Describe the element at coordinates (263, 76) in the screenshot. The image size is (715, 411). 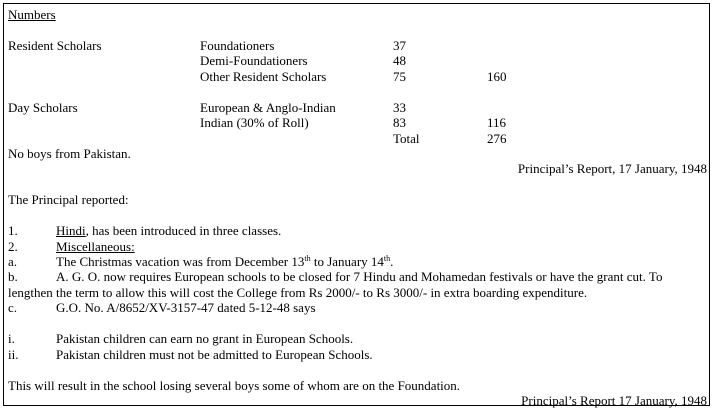
I see `category: Other Resident Scholars` at that location.